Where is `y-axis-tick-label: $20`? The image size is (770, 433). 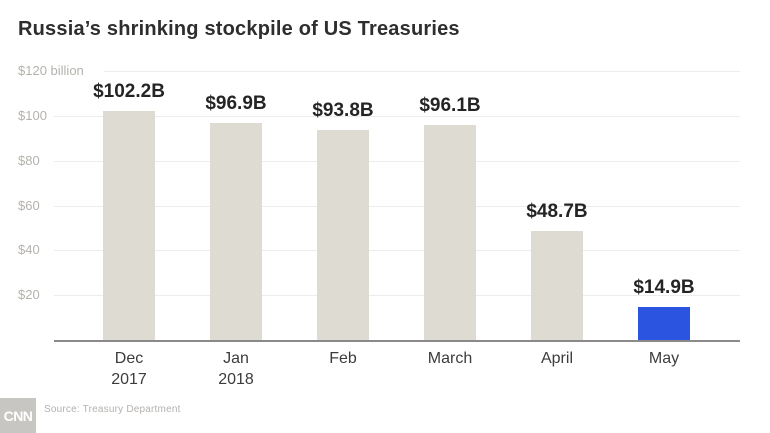
y-axis-tick-label: $20 is located at coordinates (29, 294).